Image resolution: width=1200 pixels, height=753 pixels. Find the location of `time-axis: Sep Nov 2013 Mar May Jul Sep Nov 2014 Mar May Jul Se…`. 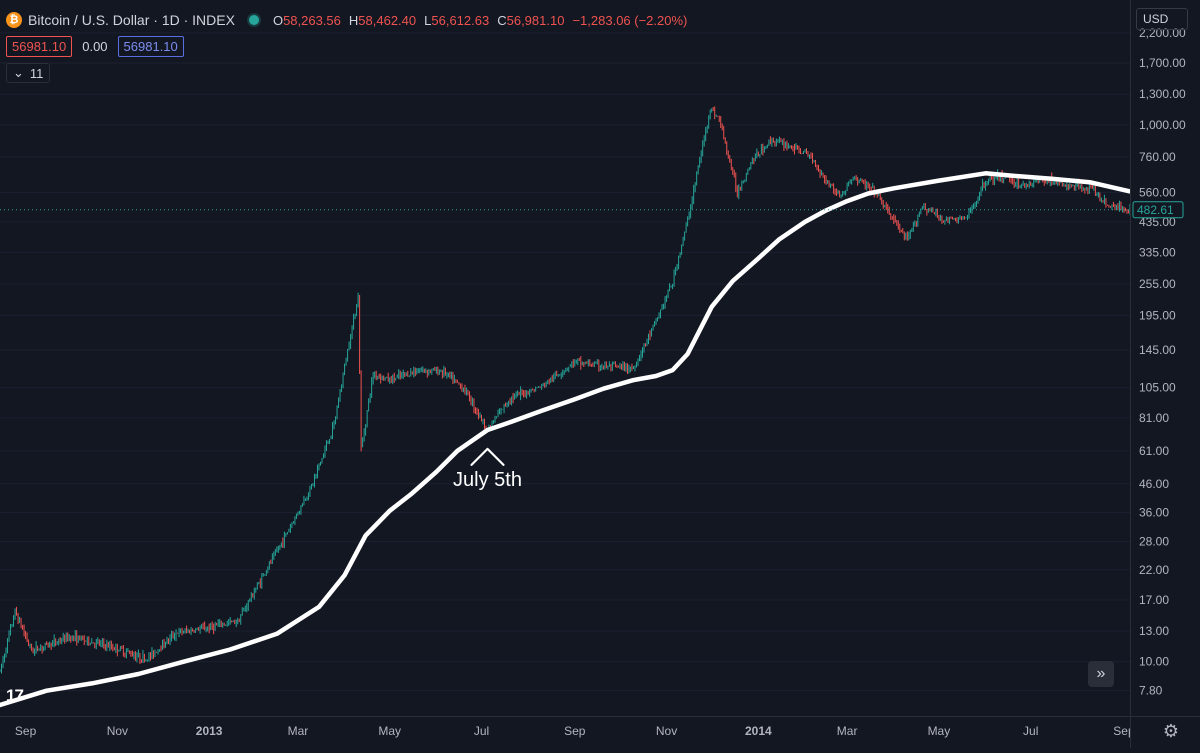

time-axis: Sep Nov 2013 Mar May Jul Sep Nov 2014 Mar May Jul Se… is located at coordinates (567, 732).